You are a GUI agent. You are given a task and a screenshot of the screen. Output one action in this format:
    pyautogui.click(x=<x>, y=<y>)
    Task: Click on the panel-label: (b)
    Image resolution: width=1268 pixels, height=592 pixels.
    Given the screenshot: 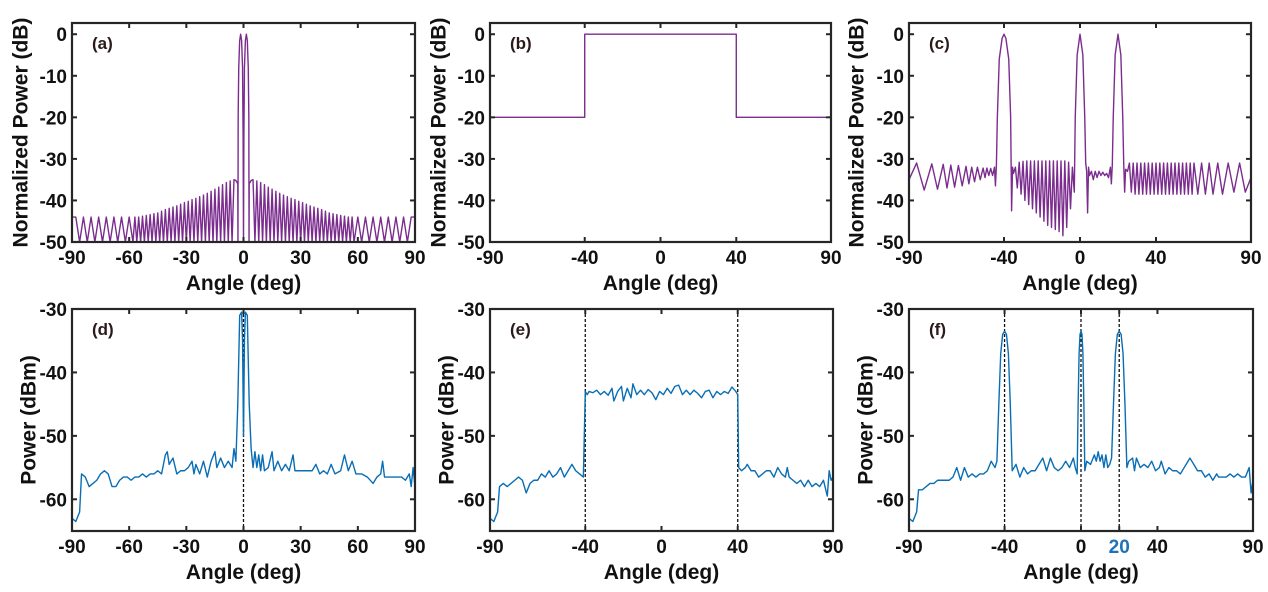 What is the action you would take?
    pyautogui.click(x=521, y=43)
    